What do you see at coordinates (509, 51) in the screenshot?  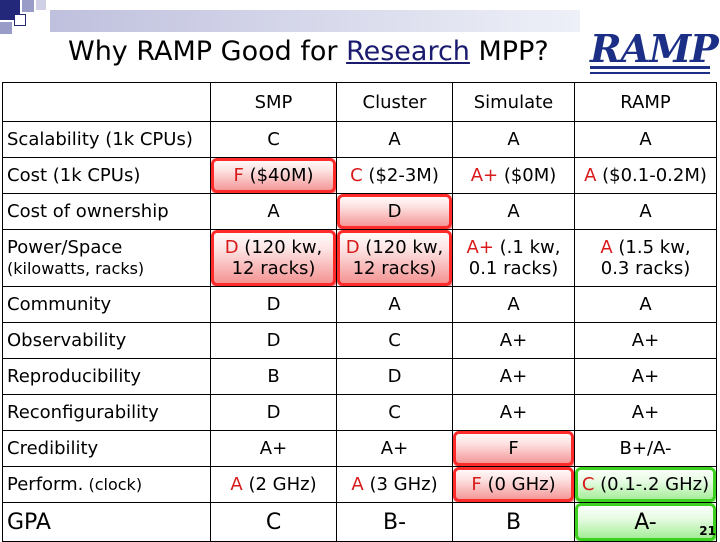 I see `title-suffix: MPP?` at bounding box center [509, 51].